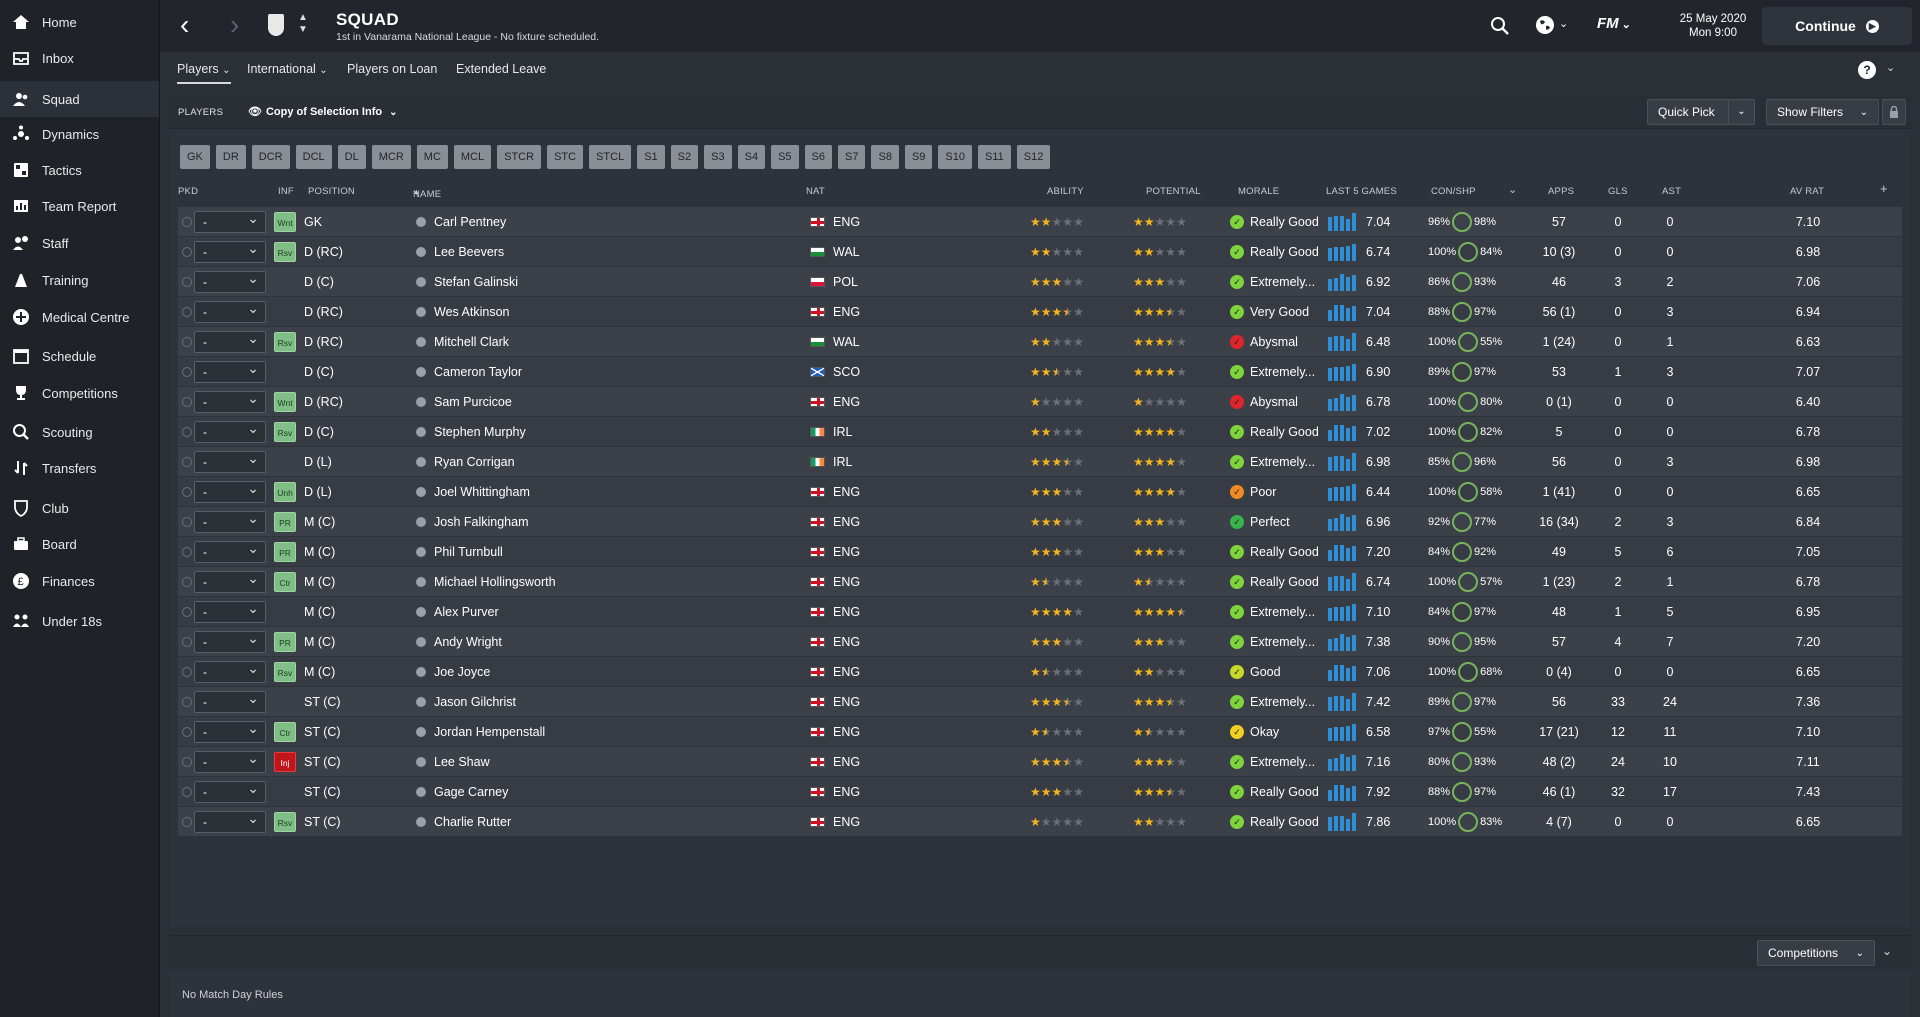  What do you see at coordinates (204, 73) in the screenshot?
I see `tab-players: Players ⌄` at bounding box center [204, 73].